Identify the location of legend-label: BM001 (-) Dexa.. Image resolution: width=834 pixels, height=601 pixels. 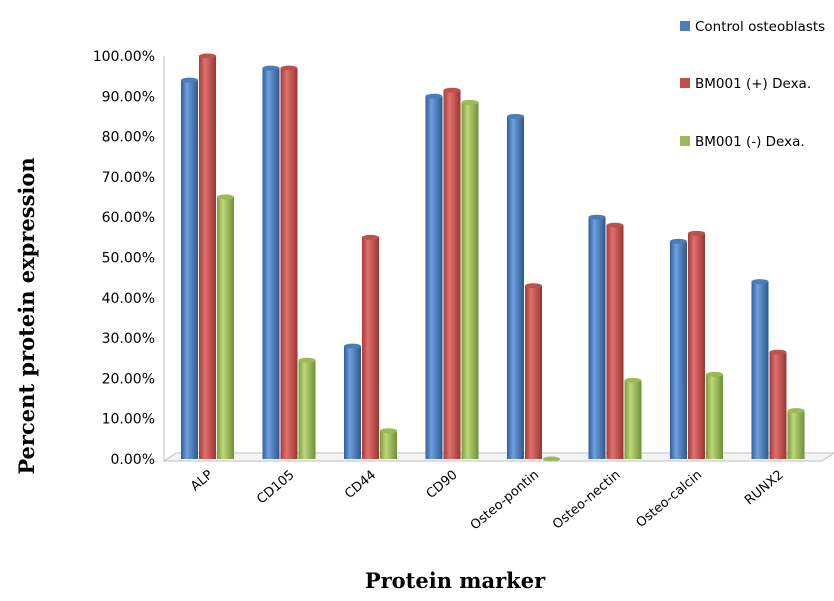
(750, 142).